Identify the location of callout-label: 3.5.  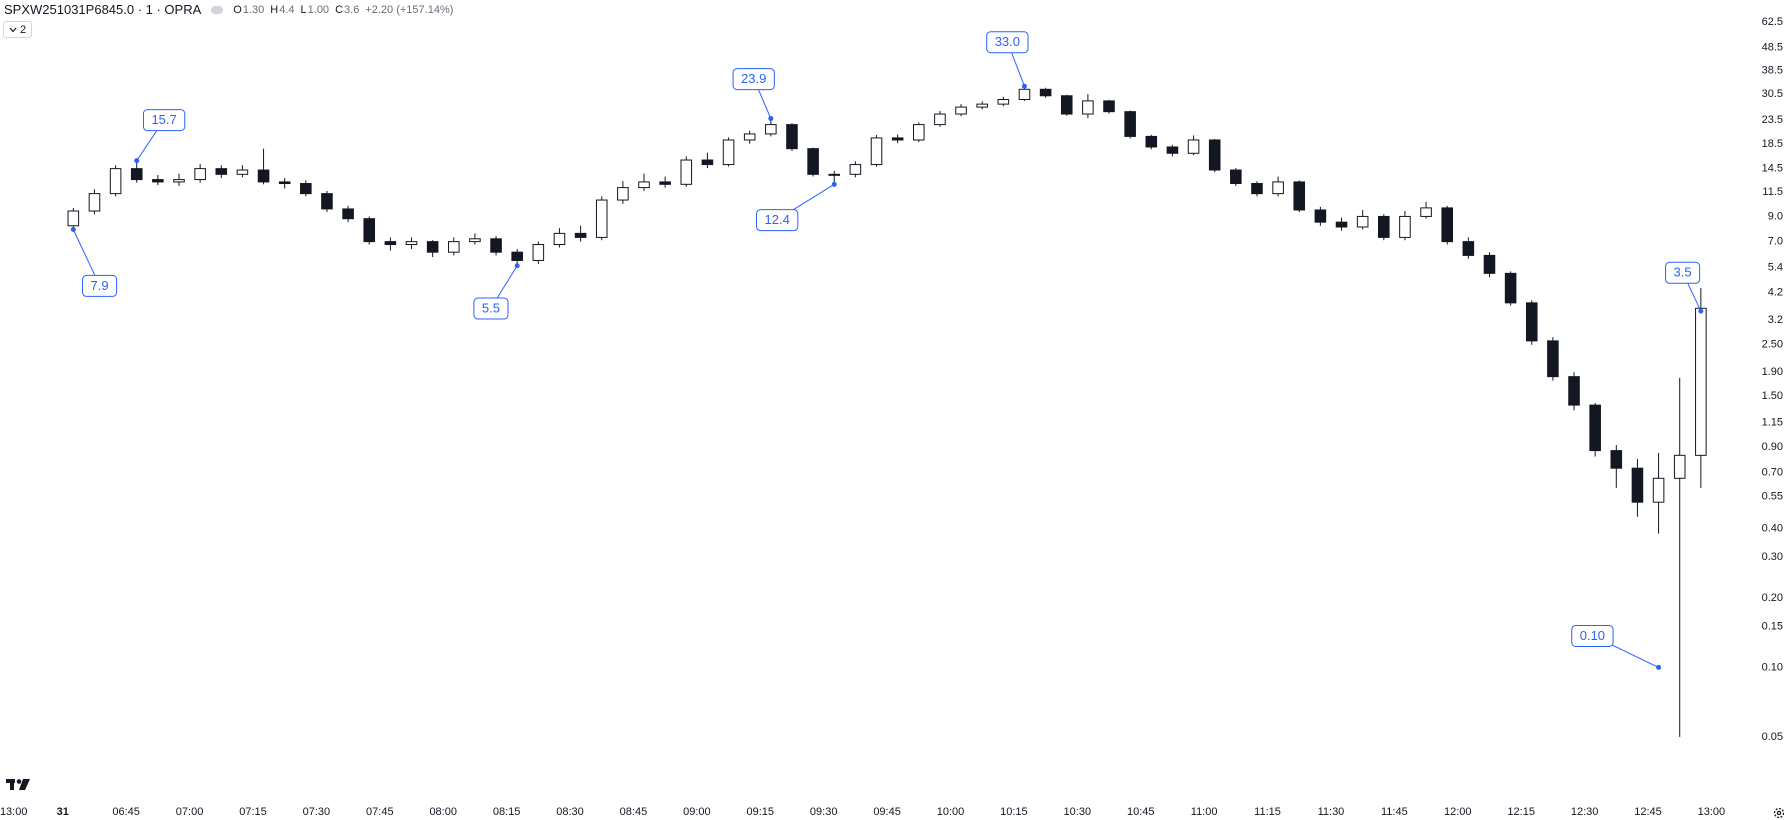
(1683, 272).